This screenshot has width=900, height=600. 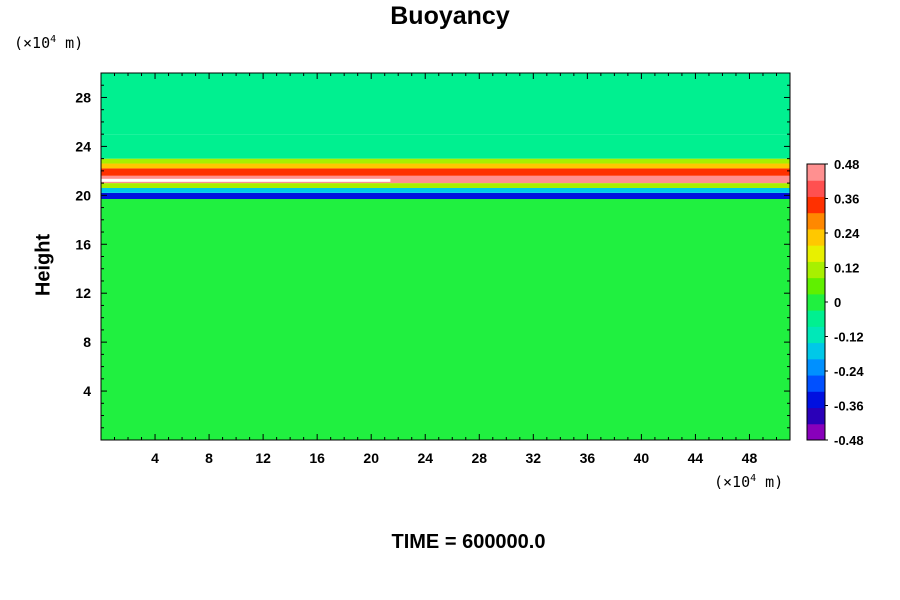 What do you see at coordinates (837, 302) in the screenshot?
I see `colorbar-label: 0` at bounding box center [837, 302].